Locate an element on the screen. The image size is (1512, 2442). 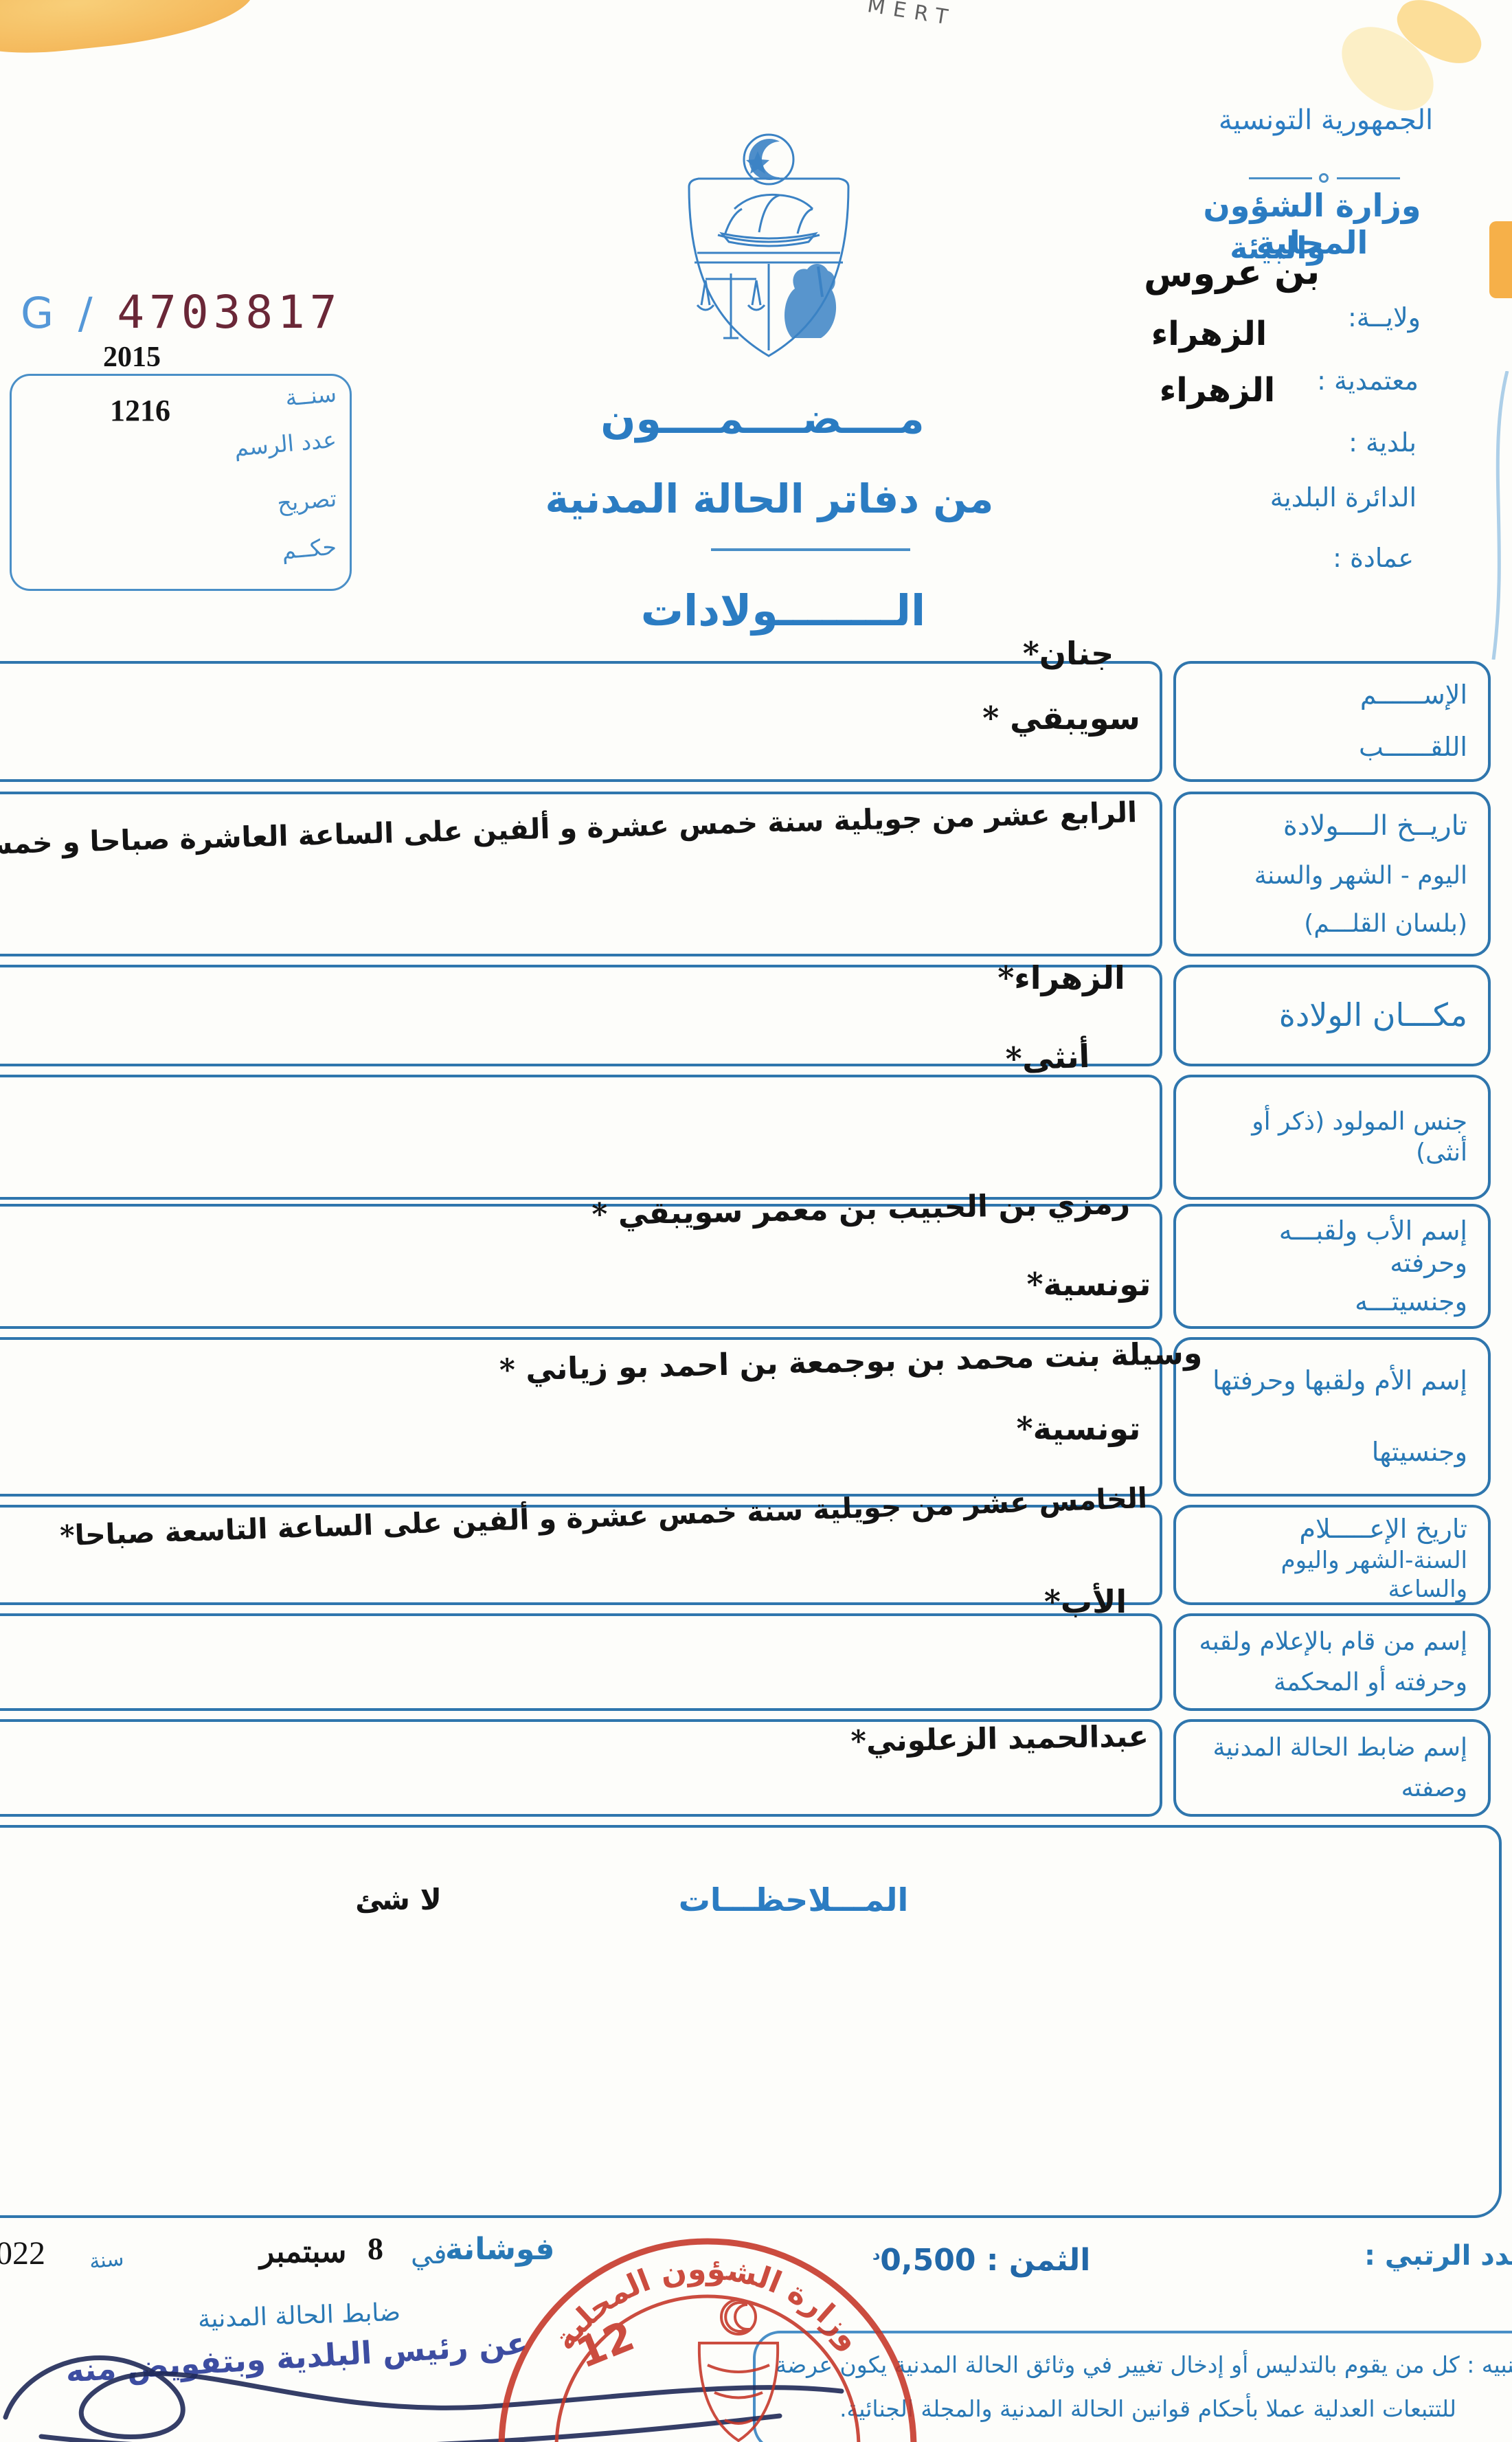
wilaya-label: ولايــة: is located at coordinates (1384, 317).